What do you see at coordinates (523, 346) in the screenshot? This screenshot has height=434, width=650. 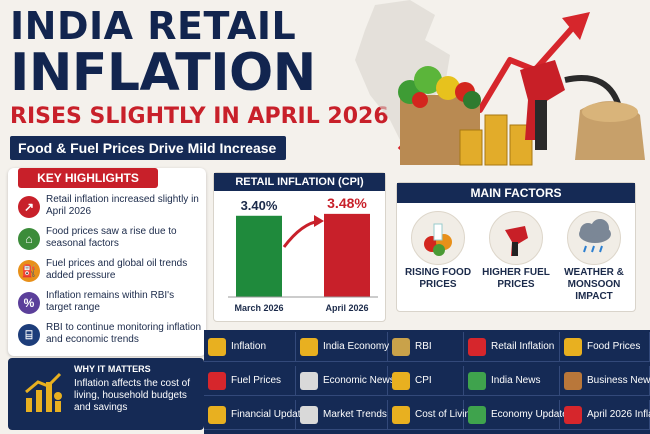 I see `topic-tag-label: Retail Inflation` at bounding box center [523, 346].